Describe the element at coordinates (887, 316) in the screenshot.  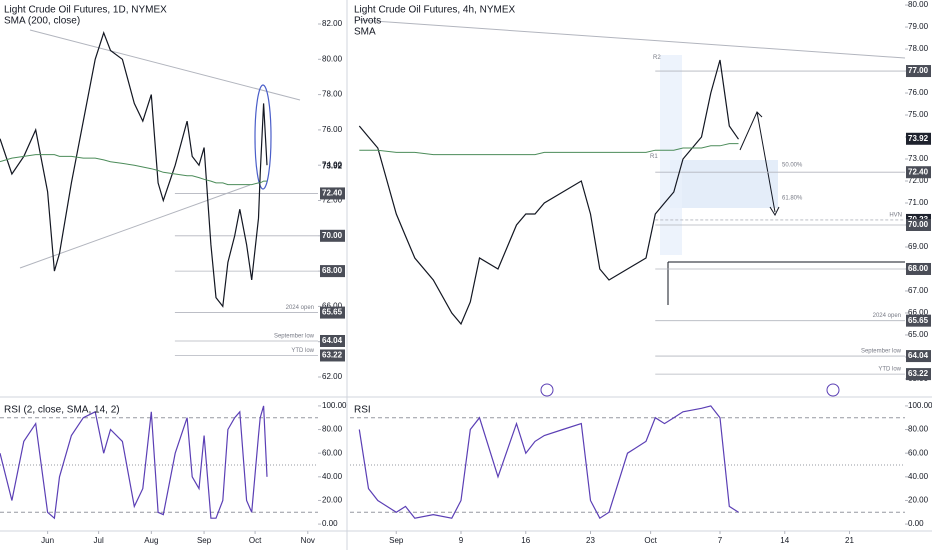
I see `annotation: 2024 open` at that location.